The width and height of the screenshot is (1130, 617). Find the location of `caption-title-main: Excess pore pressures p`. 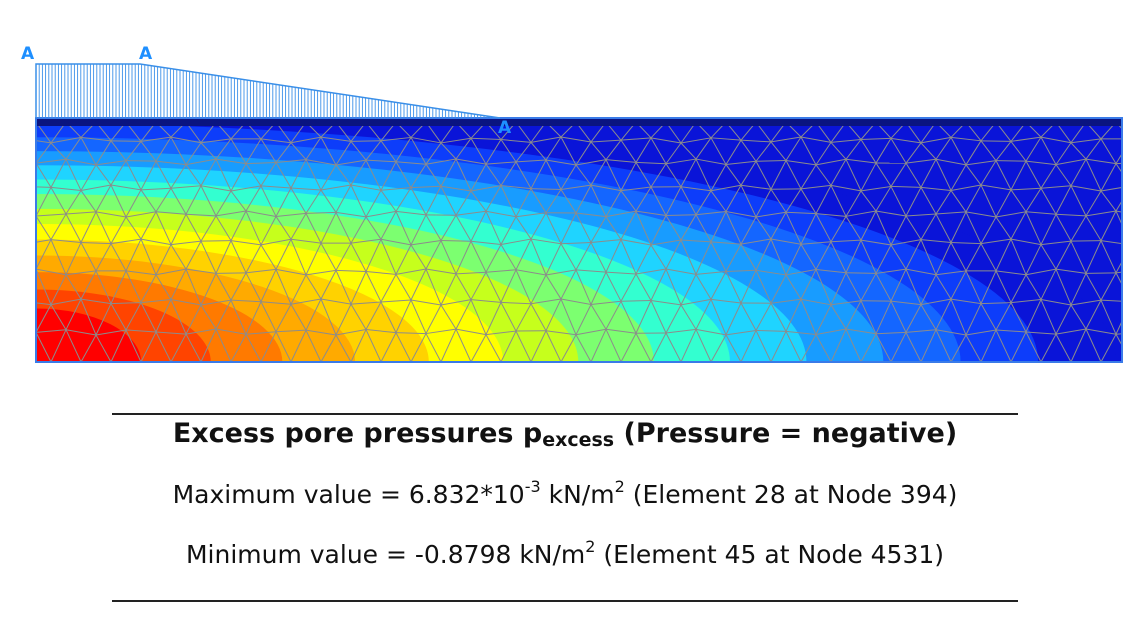

caption-title-main: Excess pore pressures p is located at coordinates (357, 433).